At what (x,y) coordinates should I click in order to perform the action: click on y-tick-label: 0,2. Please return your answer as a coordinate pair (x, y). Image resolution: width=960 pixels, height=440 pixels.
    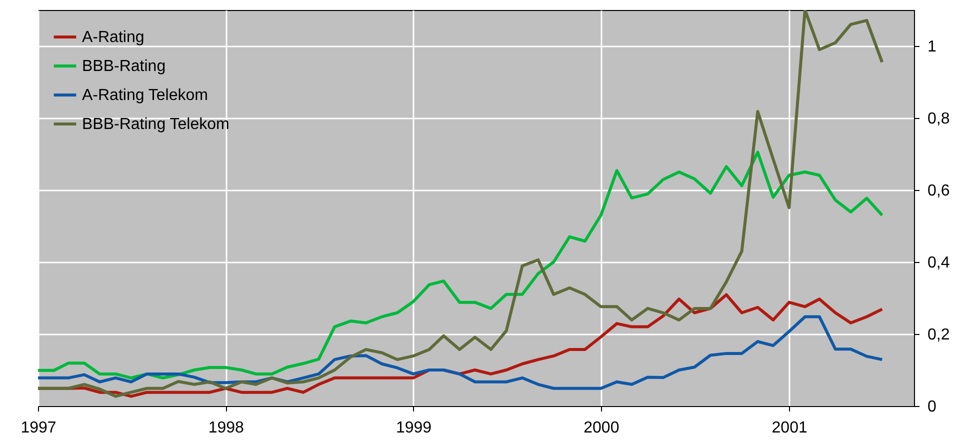
    Looking at the image, I should click on (939, 335).